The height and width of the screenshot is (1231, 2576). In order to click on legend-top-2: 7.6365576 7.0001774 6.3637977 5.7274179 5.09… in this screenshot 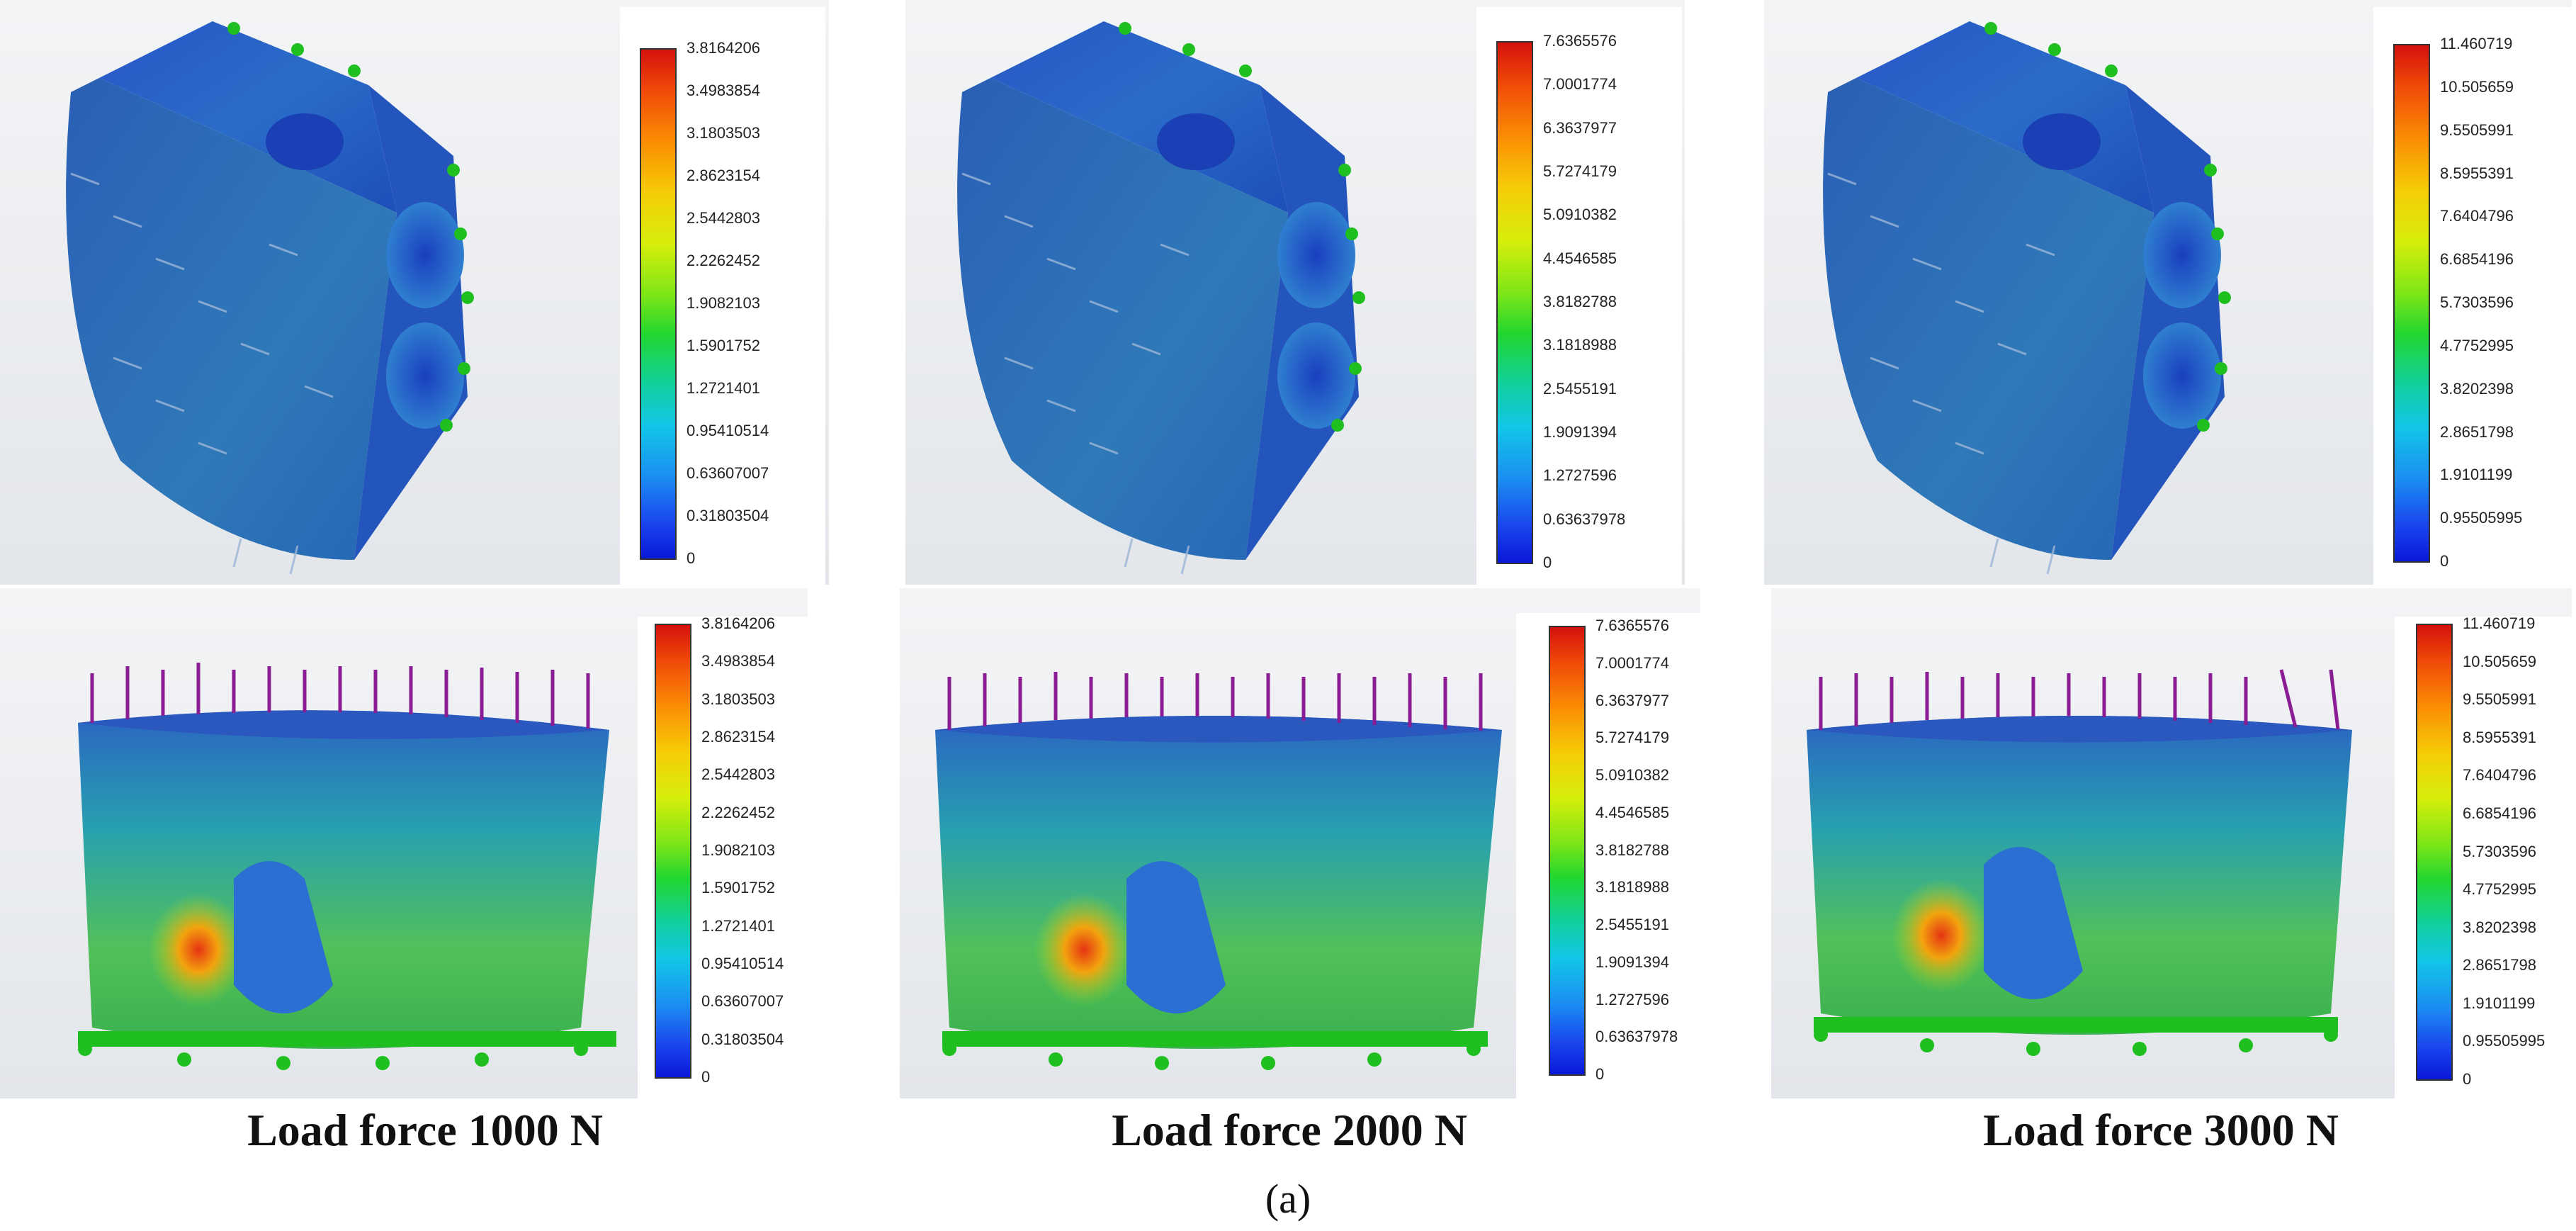, I will do `click(1579, 296)`.